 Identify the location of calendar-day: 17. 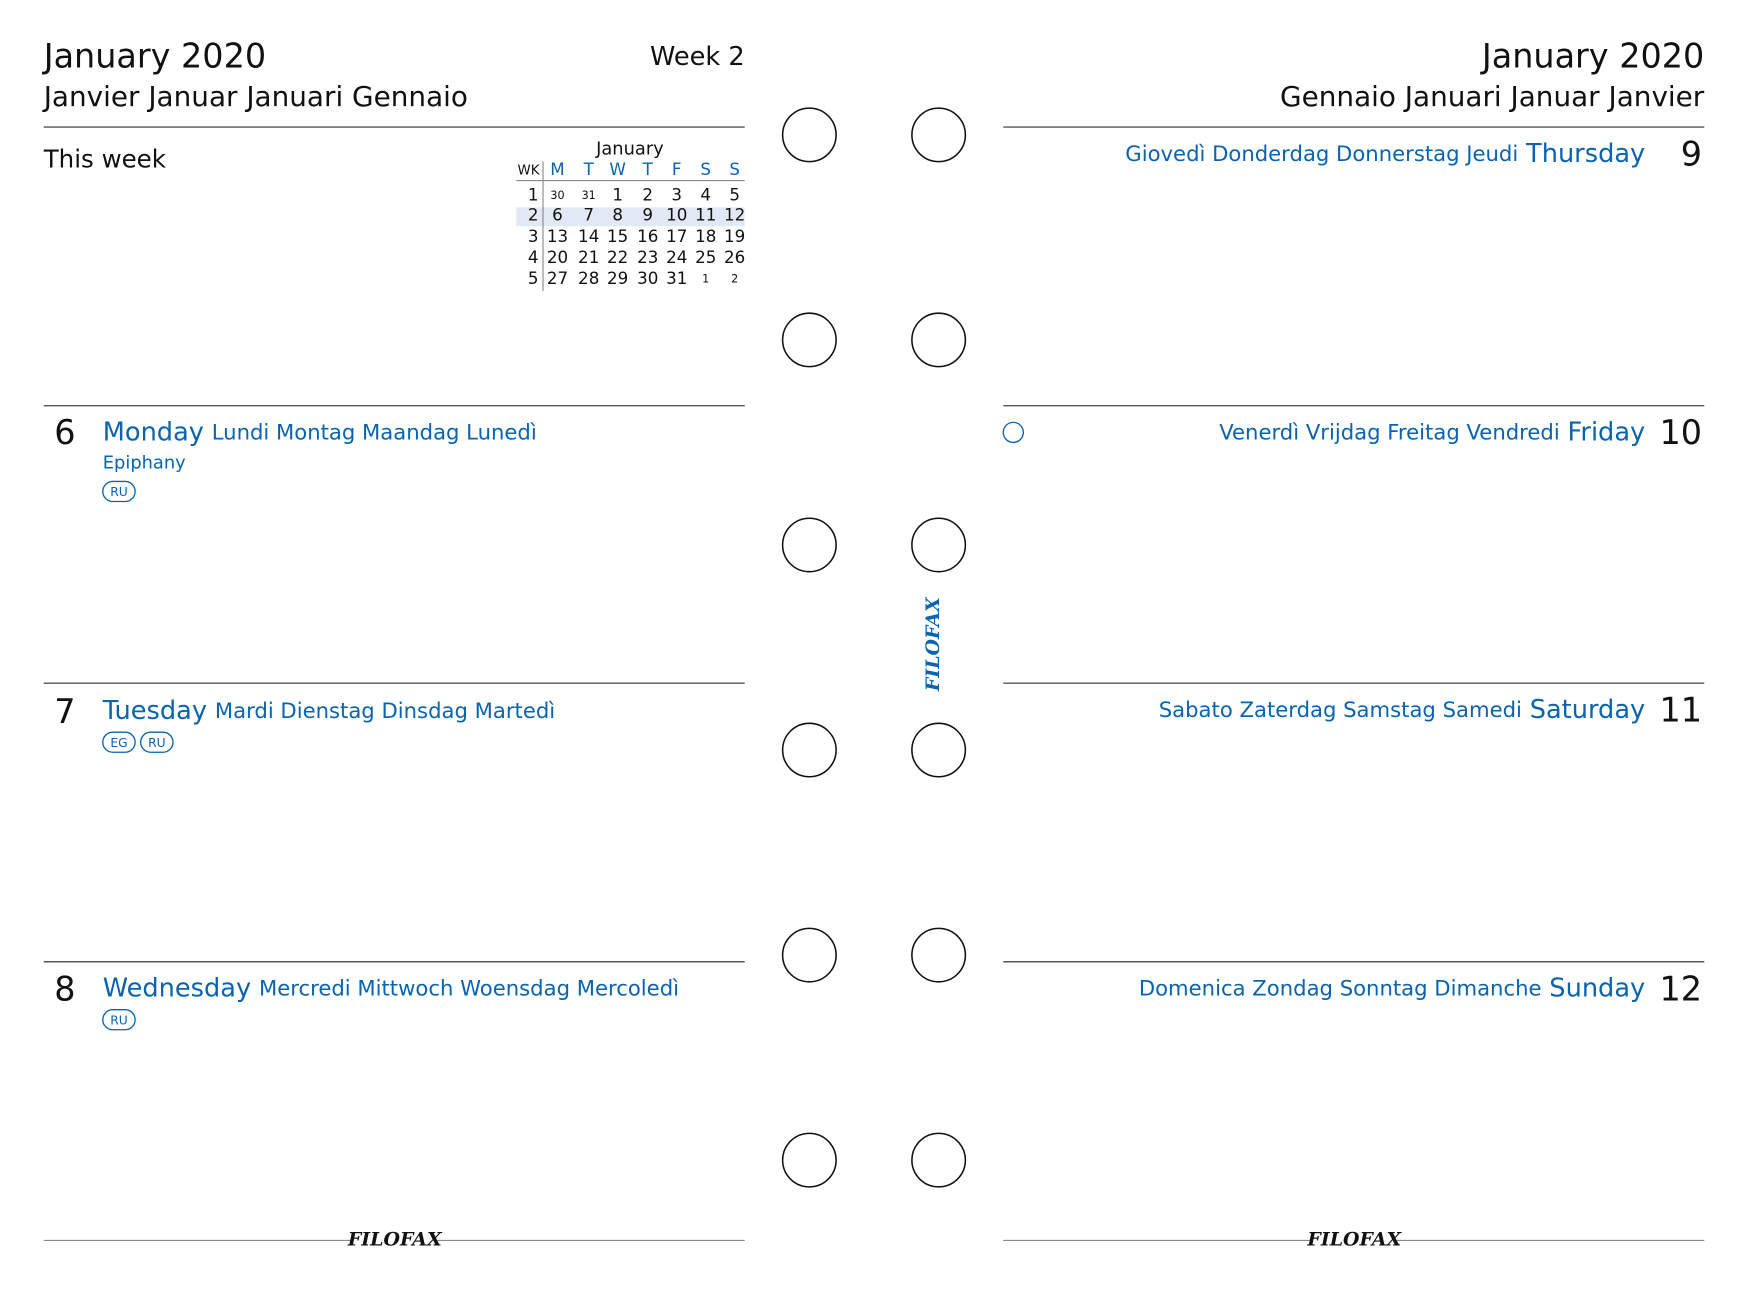
(676, 236).